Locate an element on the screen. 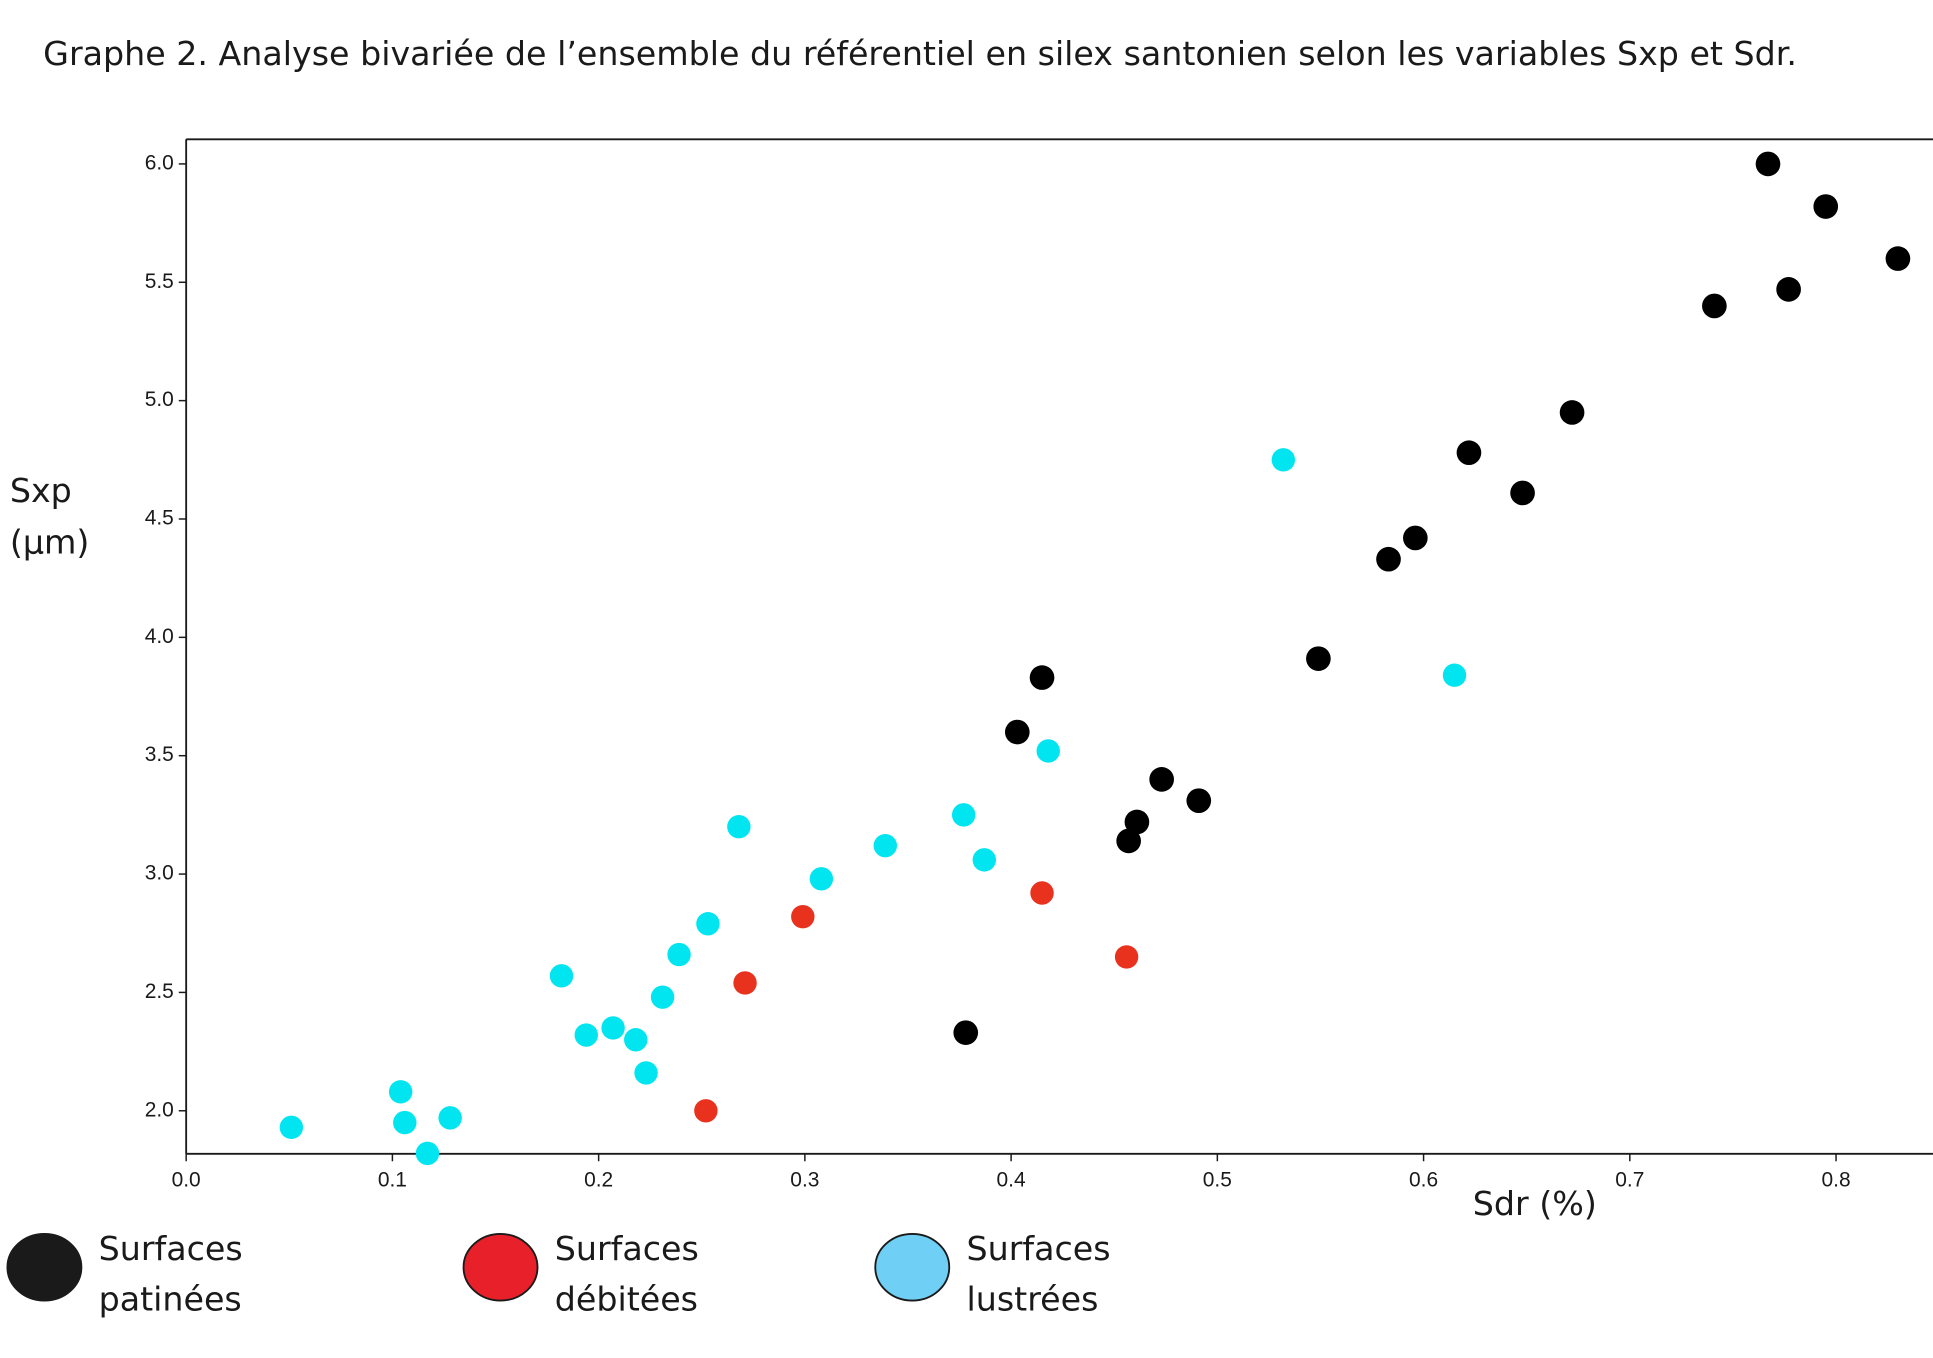 The width and height of the screenshot is (1933, 1358). y-tick-label: 2.0 is located at coordinates (159, 1109).